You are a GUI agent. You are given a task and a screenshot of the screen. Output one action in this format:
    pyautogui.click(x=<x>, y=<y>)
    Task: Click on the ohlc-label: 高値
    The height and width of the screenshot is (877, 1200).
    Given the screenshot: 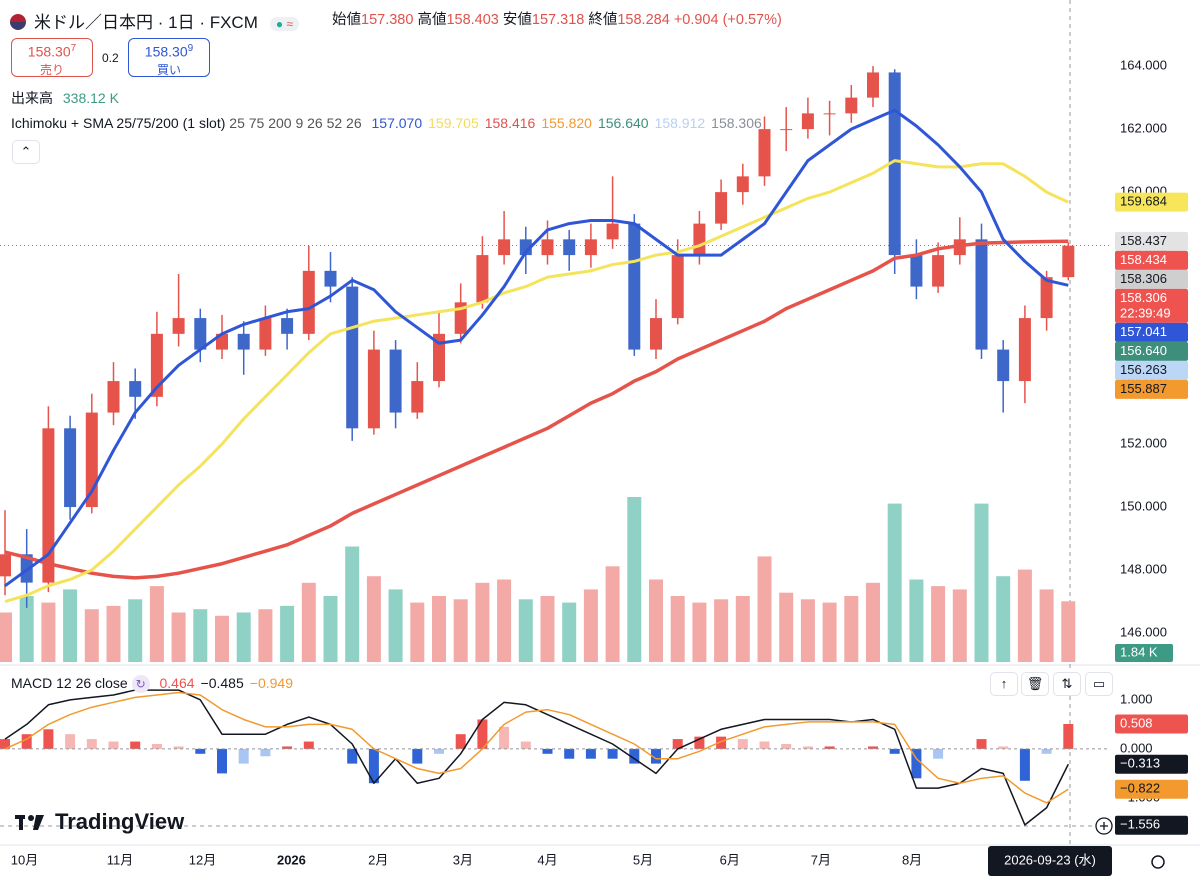 What is the action you would take?
    pyautogui.click(x=432, y=20)
    